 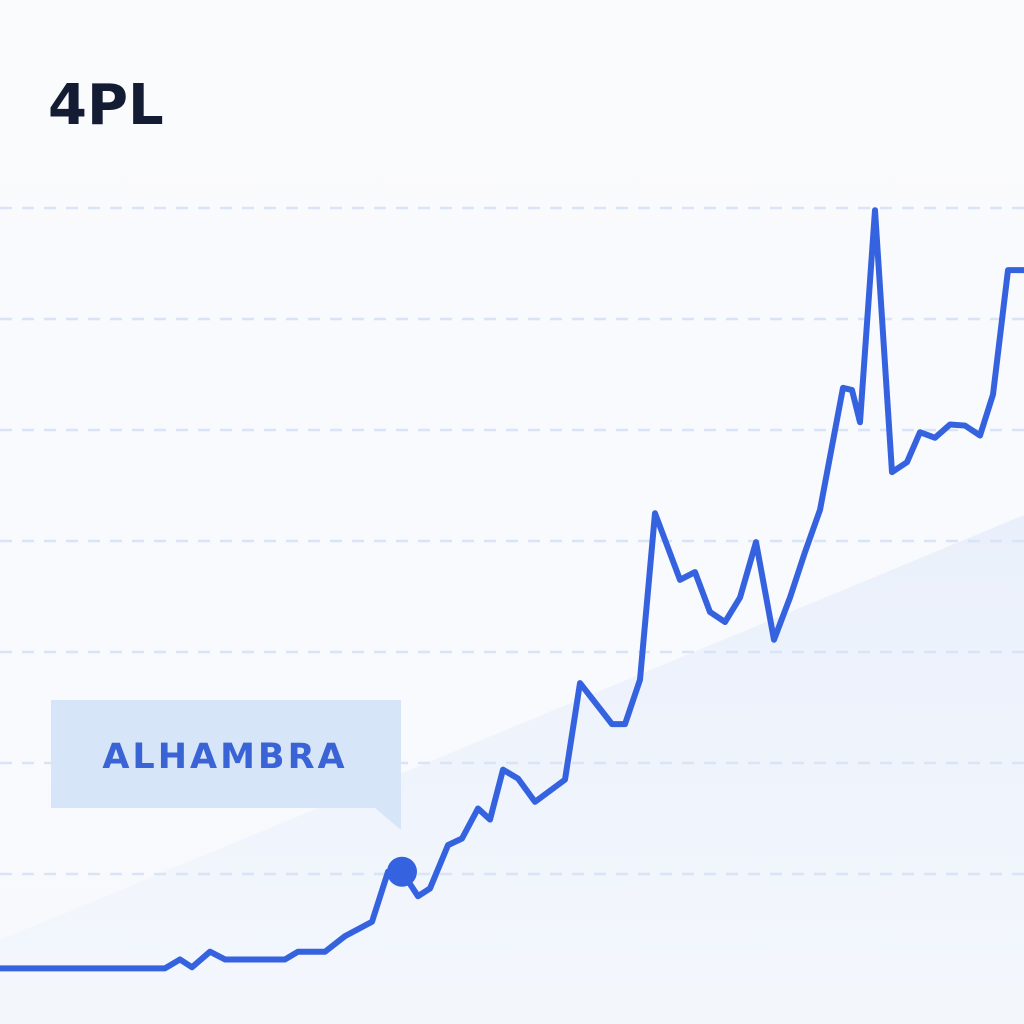 I want to click on chart-title: 4PL, so click(x=106, y=105).